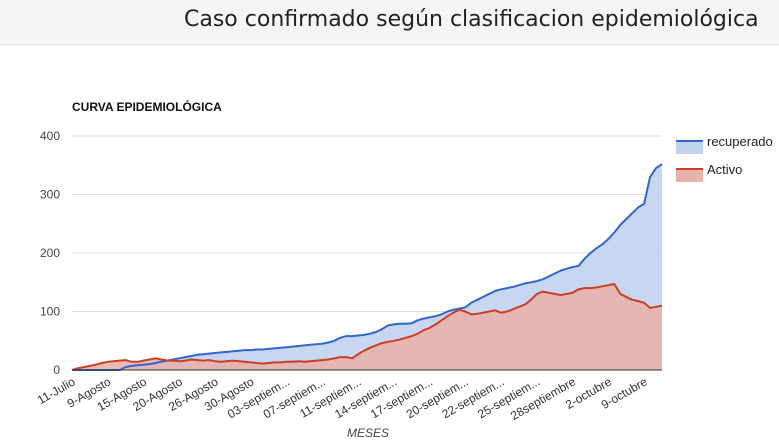 Image resolution: width=779 pixels, height=440 pixels. I want to click on y-axis-ticks: 0 100 200 300 400, so click(50, 253).